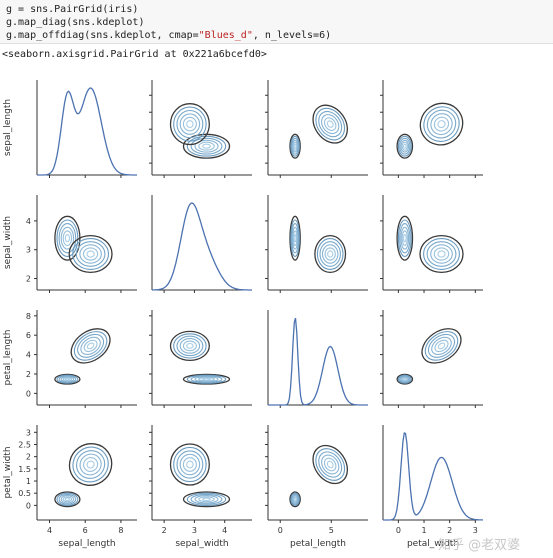 The width and height of the screenshot is (553, 558). Describe the element at coordinates (28, 393) in the screenshot. I see `y-tick-label: 0` at that location.